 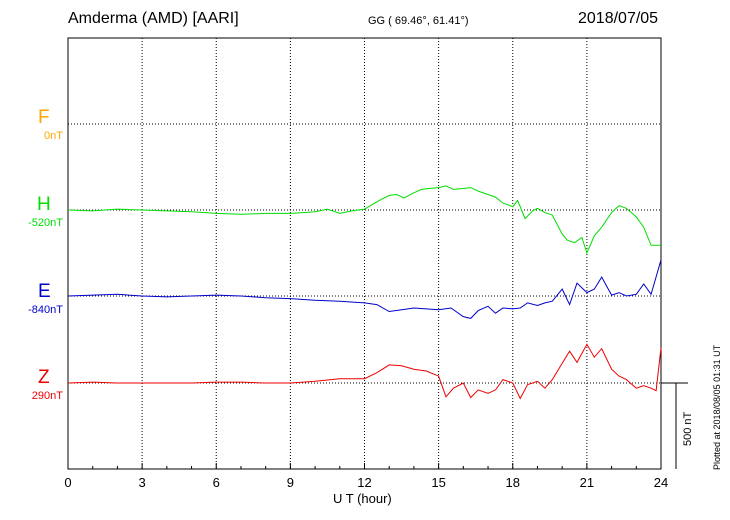 I want to click on component-label-z: Z, so click(x=44, y=377).